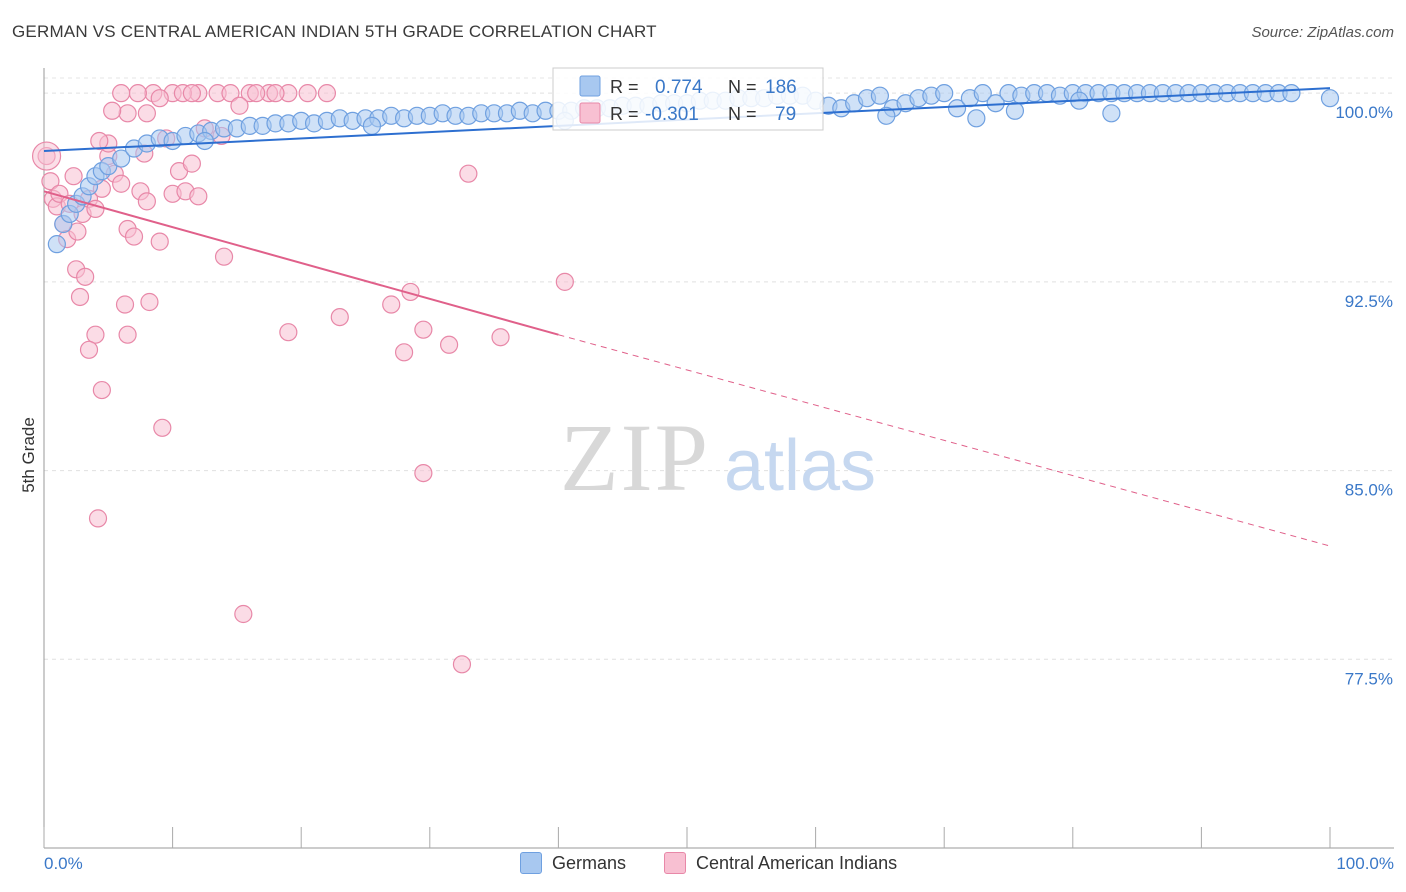 The image size is (1406, 892). I want to click on bottom-legend-label-germans: Germans, so click(589, 862).